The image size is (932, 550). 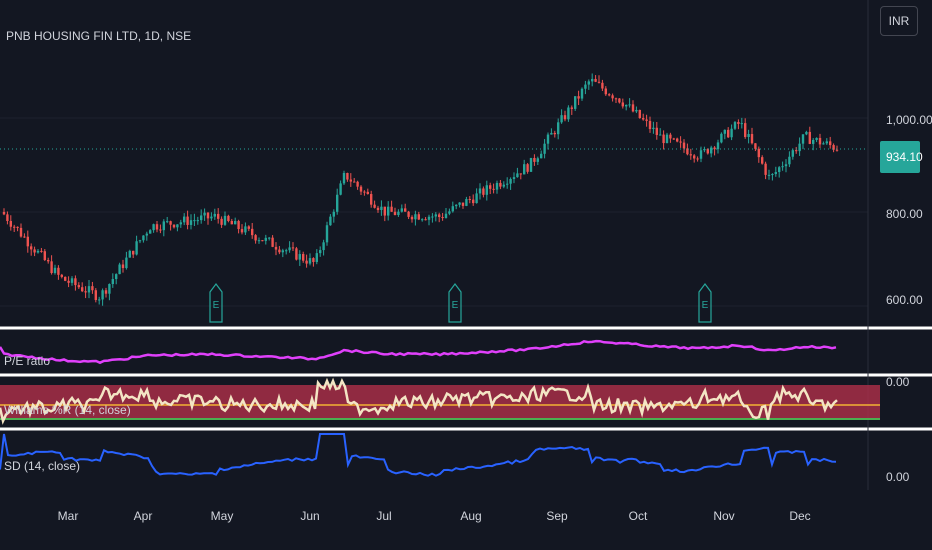 I want to click on price-axis: 1,000.00 800.00 600.00 934.10 0.00 0.00, so click(x=906, y=298).